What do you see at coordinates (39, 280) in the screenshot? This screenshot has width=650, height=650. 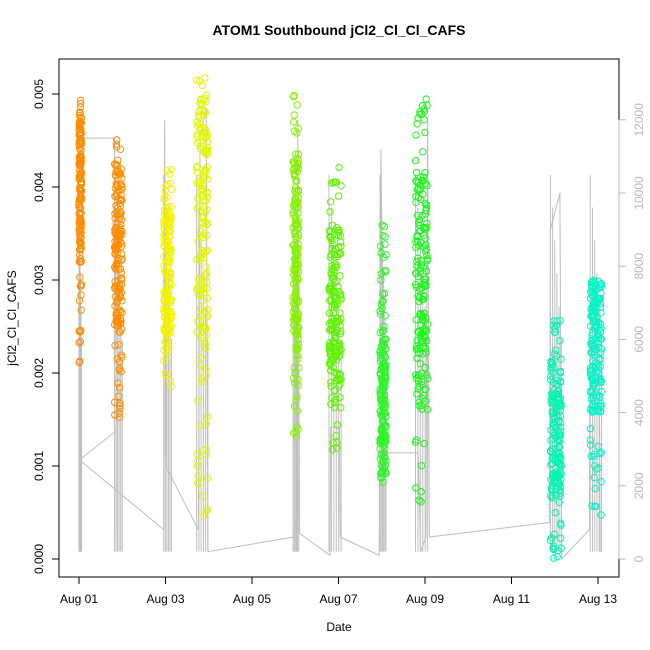 I see `y-tick-label: 0.003` at bounding box center [39, 280].